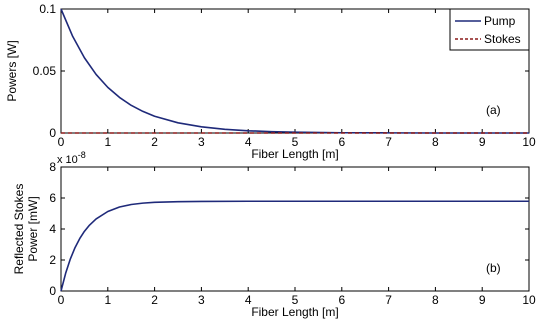 The height and width of the screenshot is (325, 542). I want to click on legend-label-pump: Pump, so click(500, 21).